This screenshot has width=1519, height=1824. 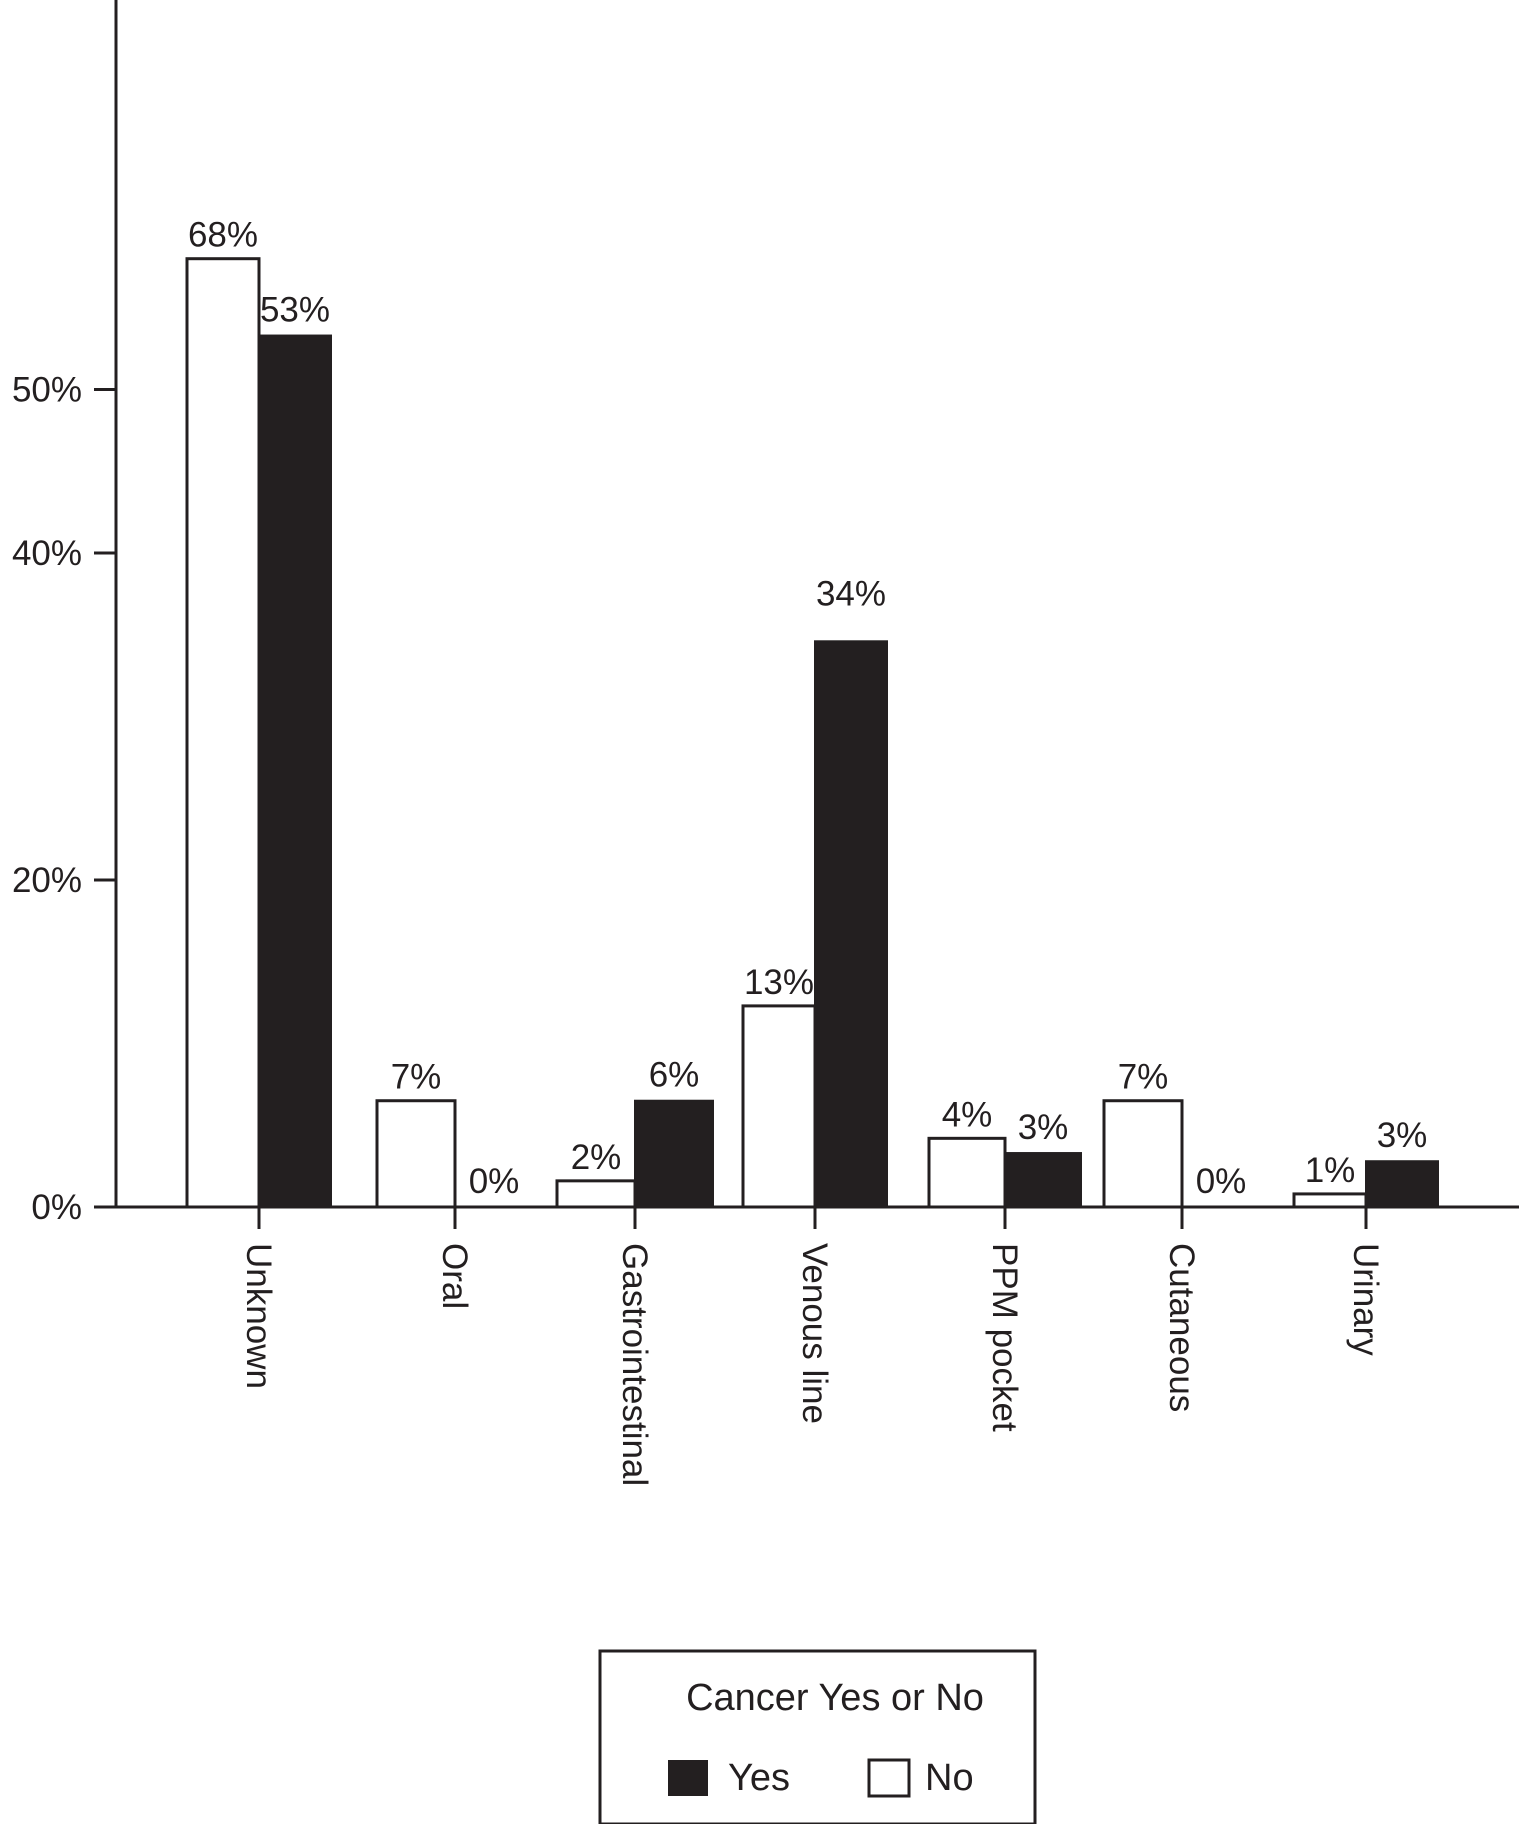 What do you see at coordinates (835, 1698) in the screenshot?
I see `legend-title: Cancer Yes or No` at bounding box center [835, 1698].